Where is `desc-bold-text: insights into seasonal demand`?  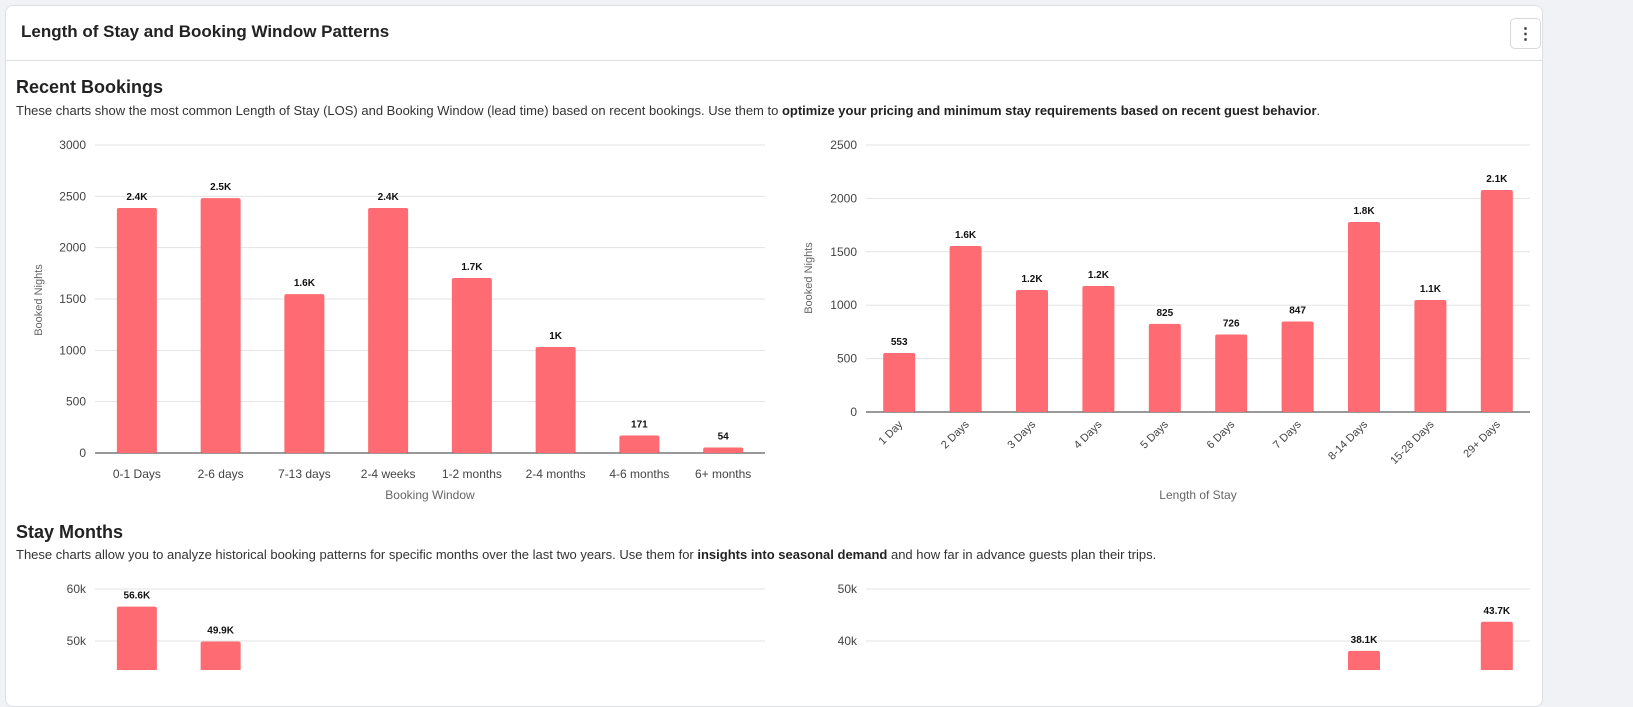
desc-bold-text: insights into seasonal demand is located at coordinates (792, 554).